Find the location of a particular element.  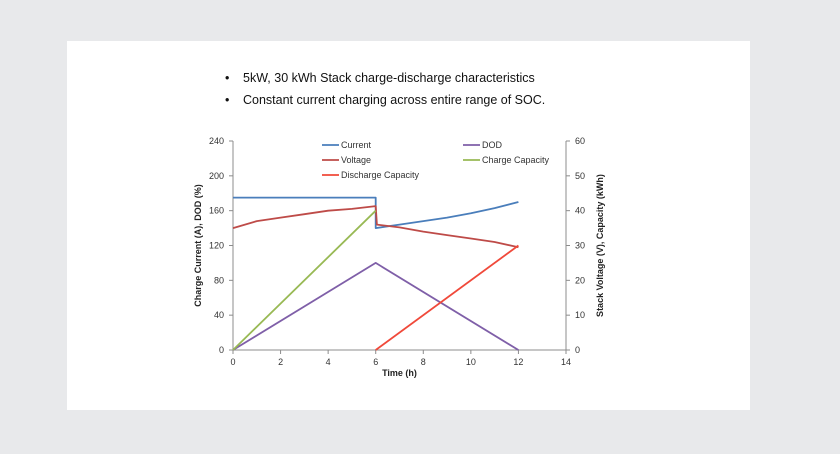

y-axis-right-label: Stack Voltage (V), Capacity (kWh) is located at coordinates (600, 245).